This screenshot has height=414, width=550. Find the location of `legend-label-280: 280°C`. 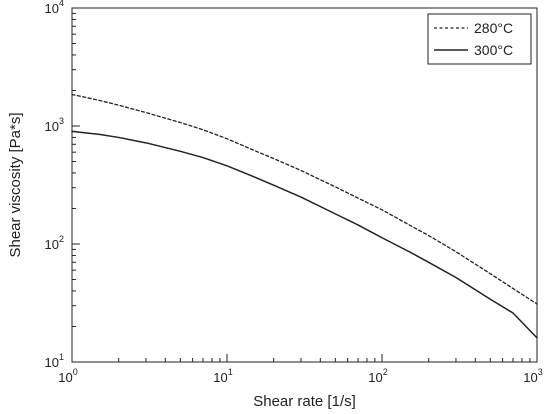

legend-label-280: 280°C is located at coordinates (493, 28).